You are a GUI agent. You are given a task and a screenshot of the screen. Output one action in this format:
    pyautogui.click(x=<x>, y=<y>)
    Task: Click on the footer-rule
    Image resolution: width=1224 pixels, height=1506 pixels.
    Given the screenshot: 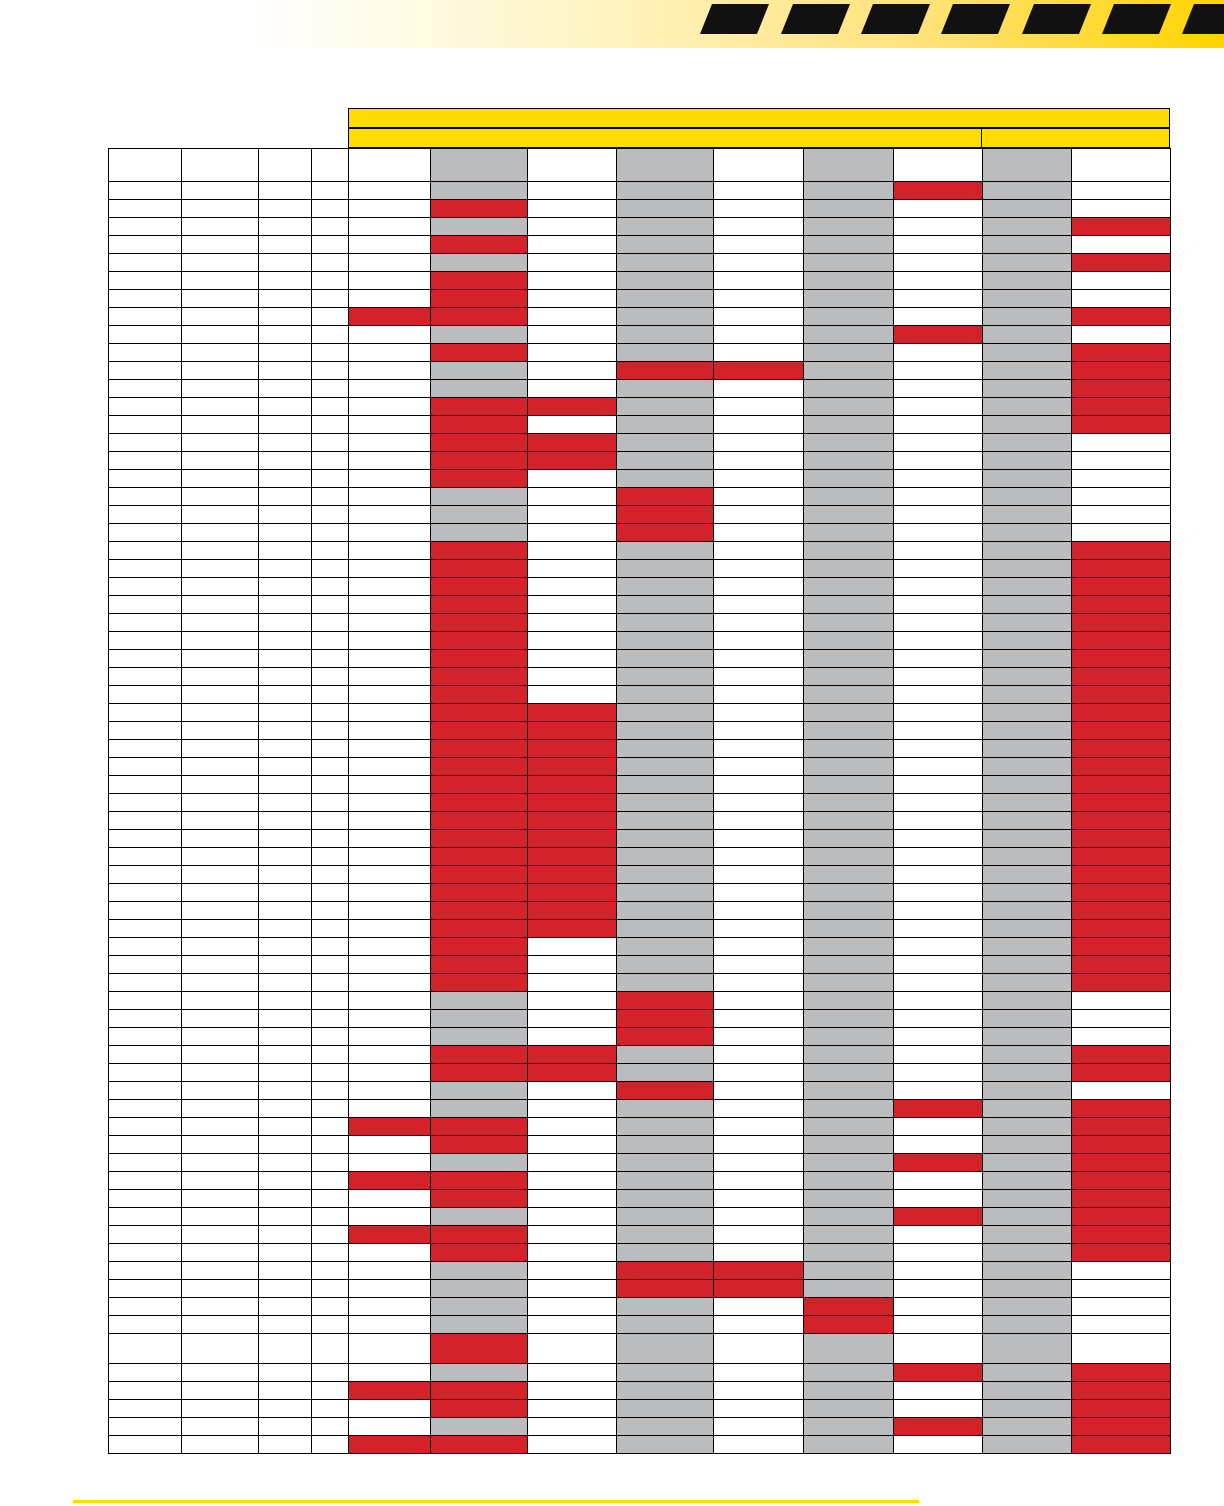 What is the action you would take?
    pyautogui.click(x=496, y=1501)
    